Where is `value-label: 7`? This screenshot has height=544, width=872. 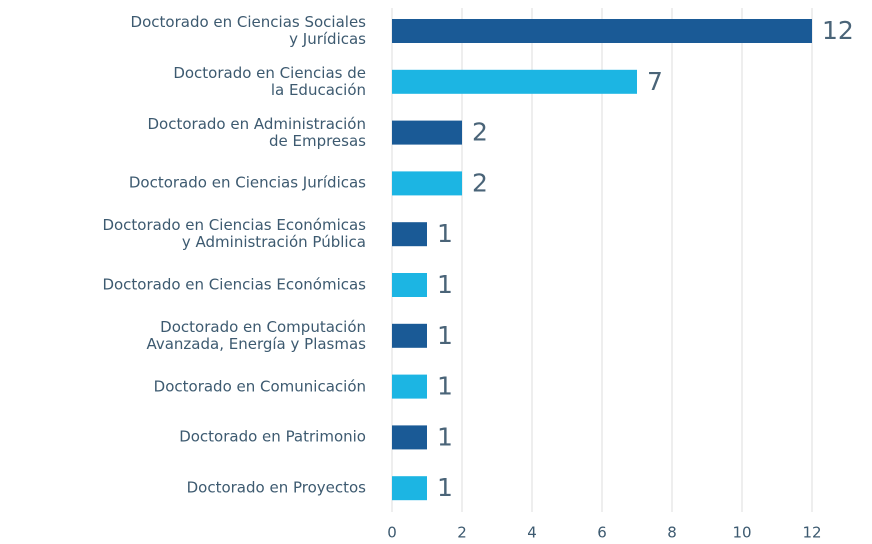 value-label: 7 is located at coordinates (655, 81).